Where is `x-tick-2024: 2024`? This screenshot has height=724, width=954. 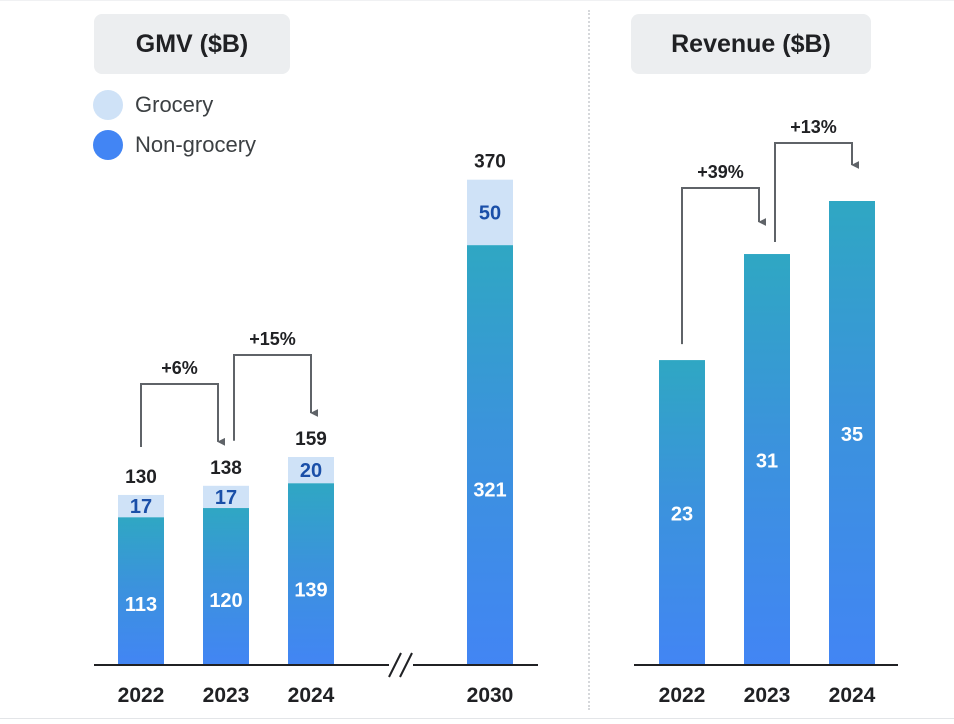 x-tick-2024: 2024 is located at coordinates (311, 695).